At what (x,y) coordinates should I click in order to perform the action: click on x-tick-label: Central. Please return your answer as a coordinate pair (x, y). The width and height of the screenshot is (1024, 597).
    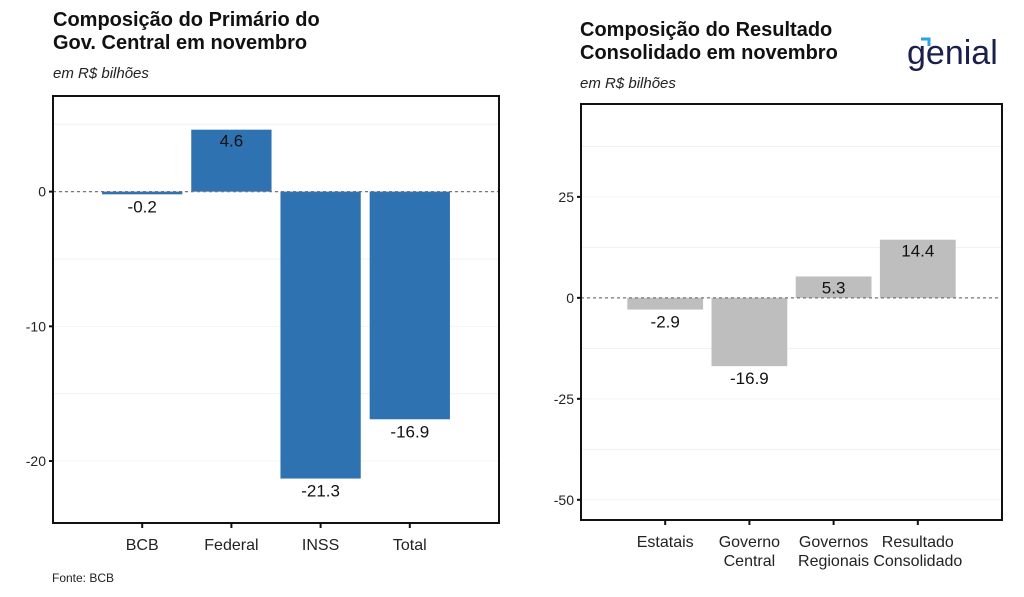
    Looking at the image, I should click on (750, 561).